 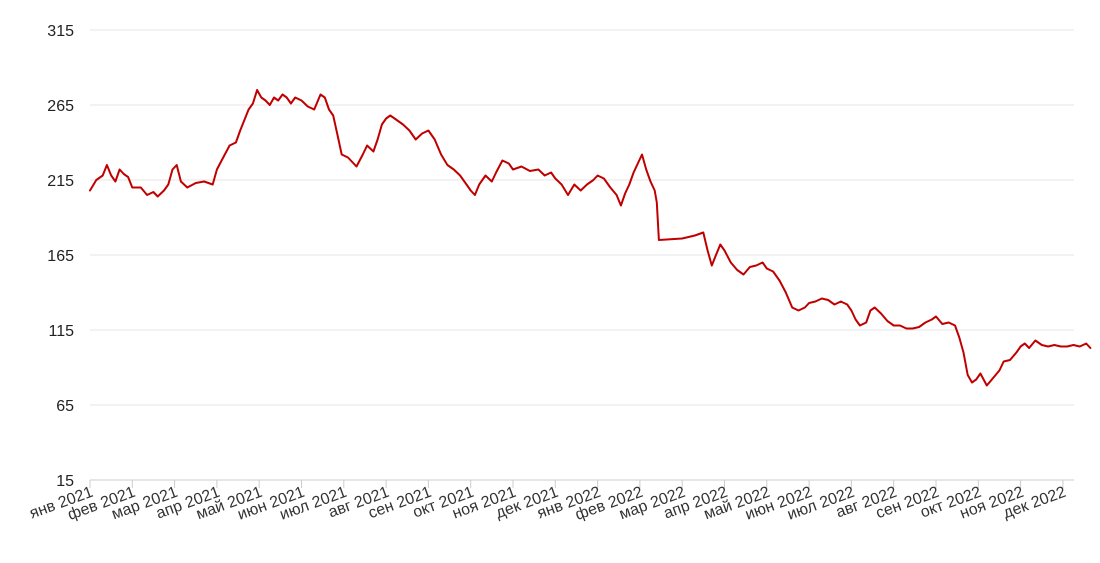 I want to click on y-tick-label: 315, so click(x=60, y=31).